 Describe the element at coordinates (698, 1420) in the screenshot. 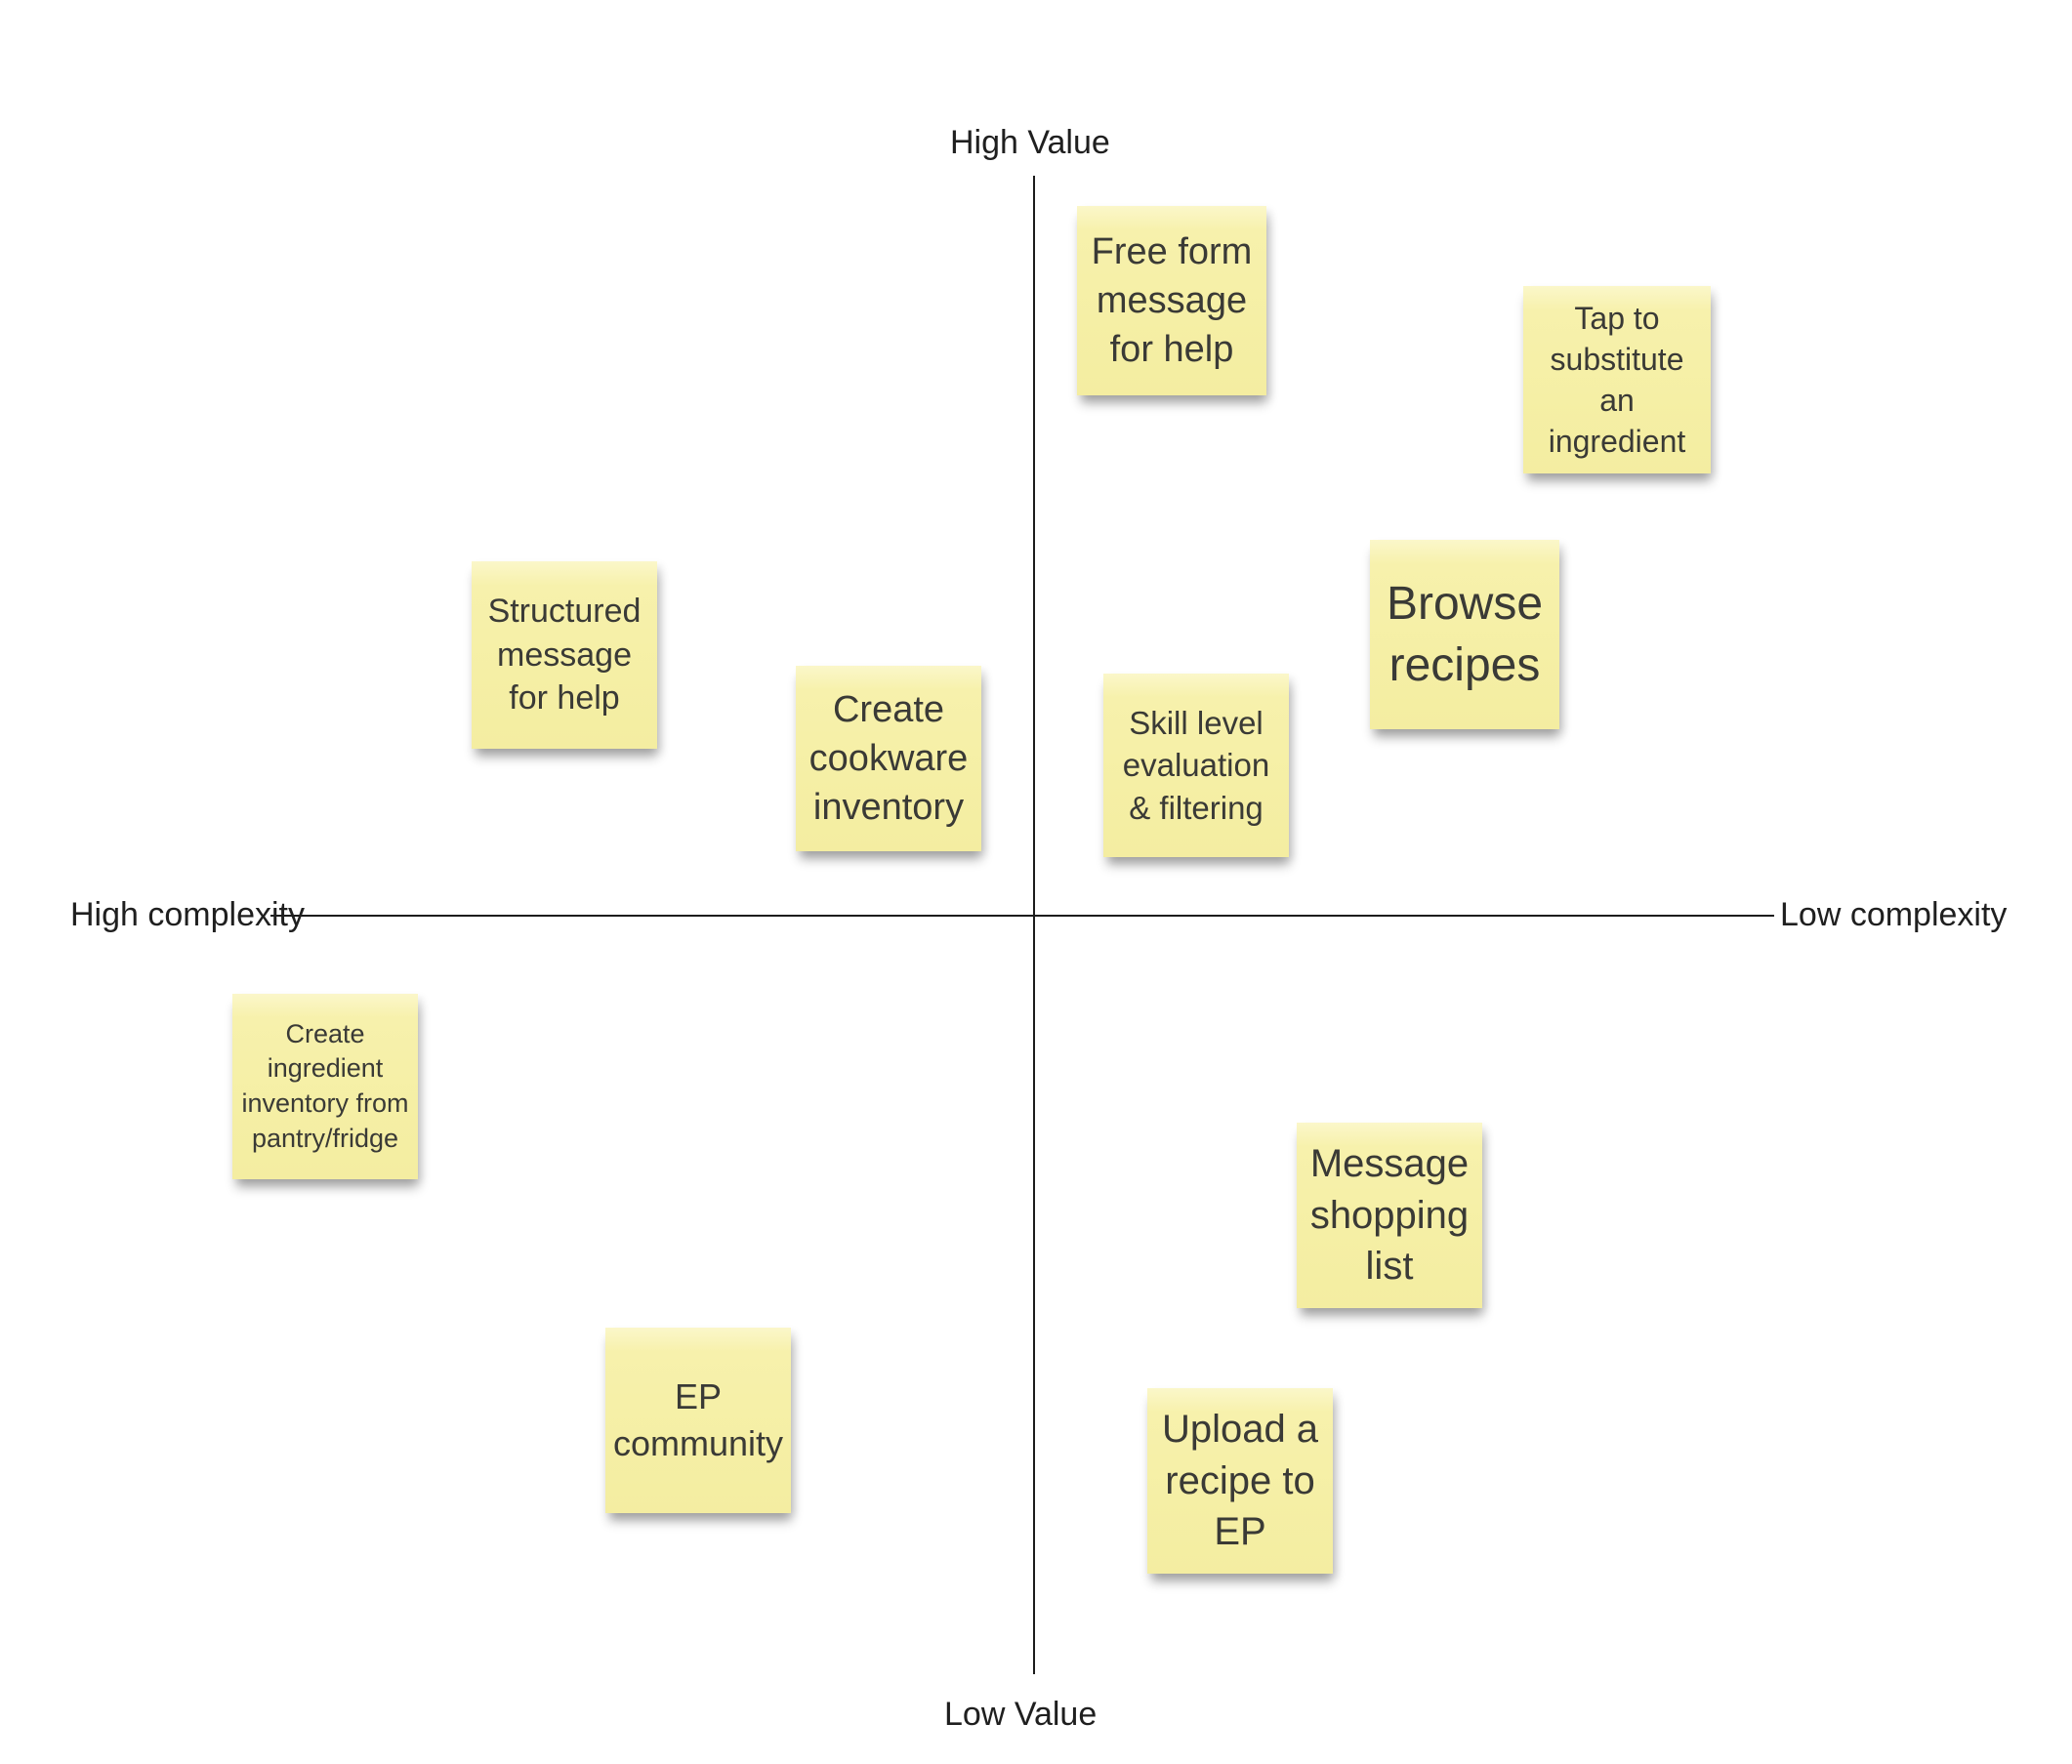

I see `sticky-note-ep-community: EP community` at that location.